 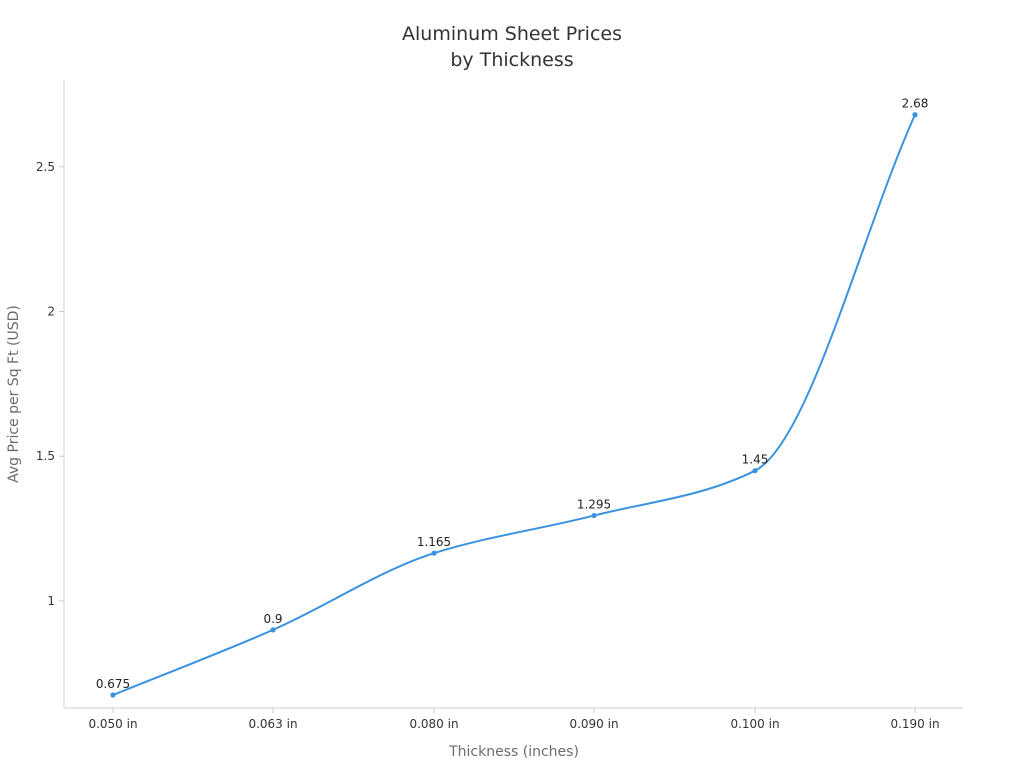 What do you see at coordinates (51, 601) in the screenshot?
I see `y-tick-label: 1` at bounding box center [51, 601].